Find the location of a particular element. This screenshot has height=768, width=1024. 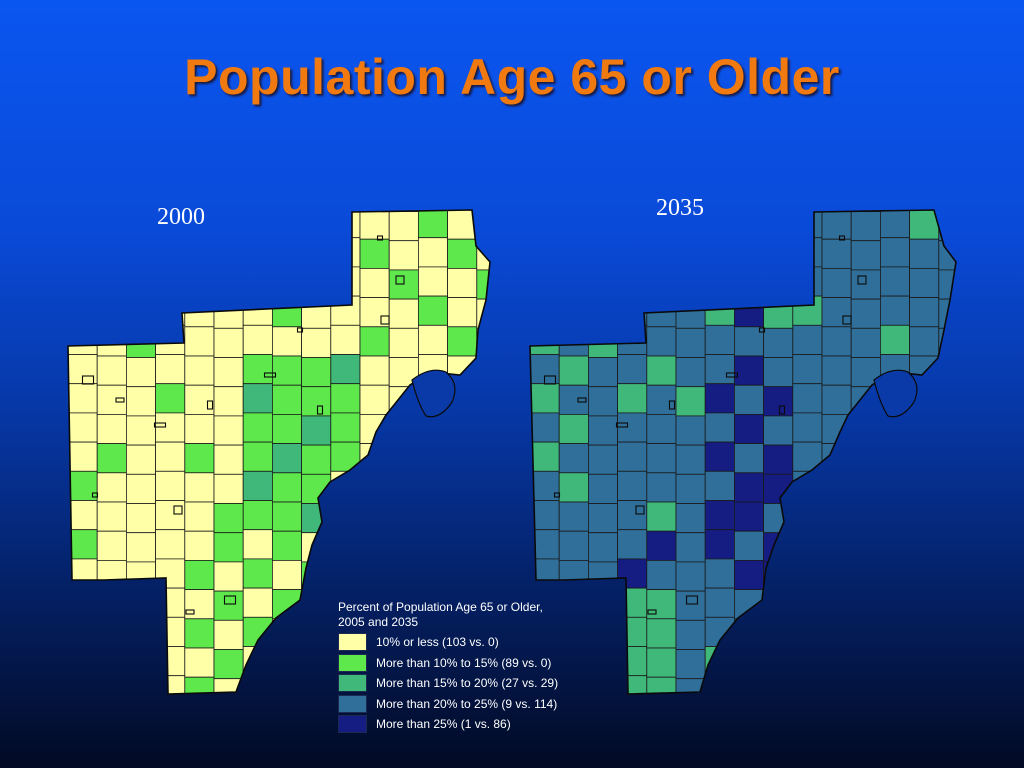

legend-label: 10% or less (103 vs. 0) is located at coordinates (437, 642).